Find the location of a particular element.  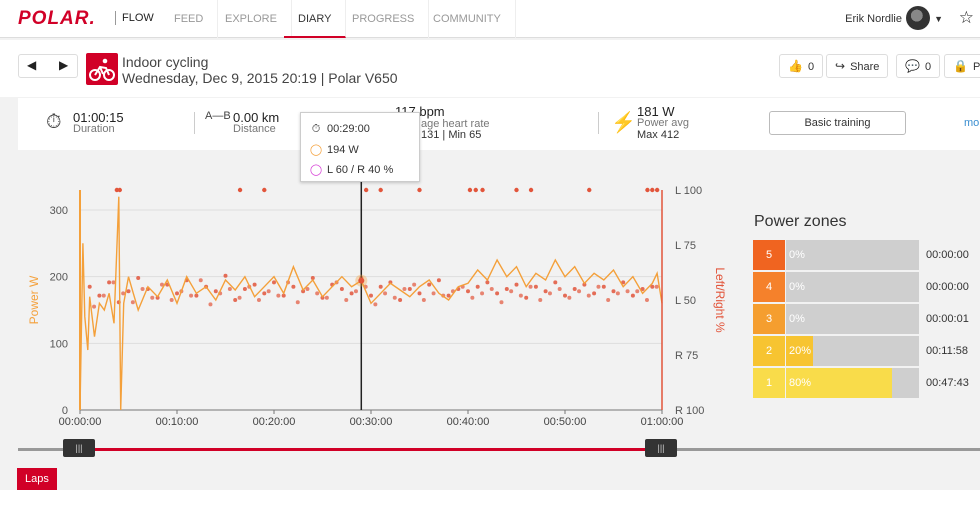

nav-progress: PROGRESS is located at coordinates (384, 19).